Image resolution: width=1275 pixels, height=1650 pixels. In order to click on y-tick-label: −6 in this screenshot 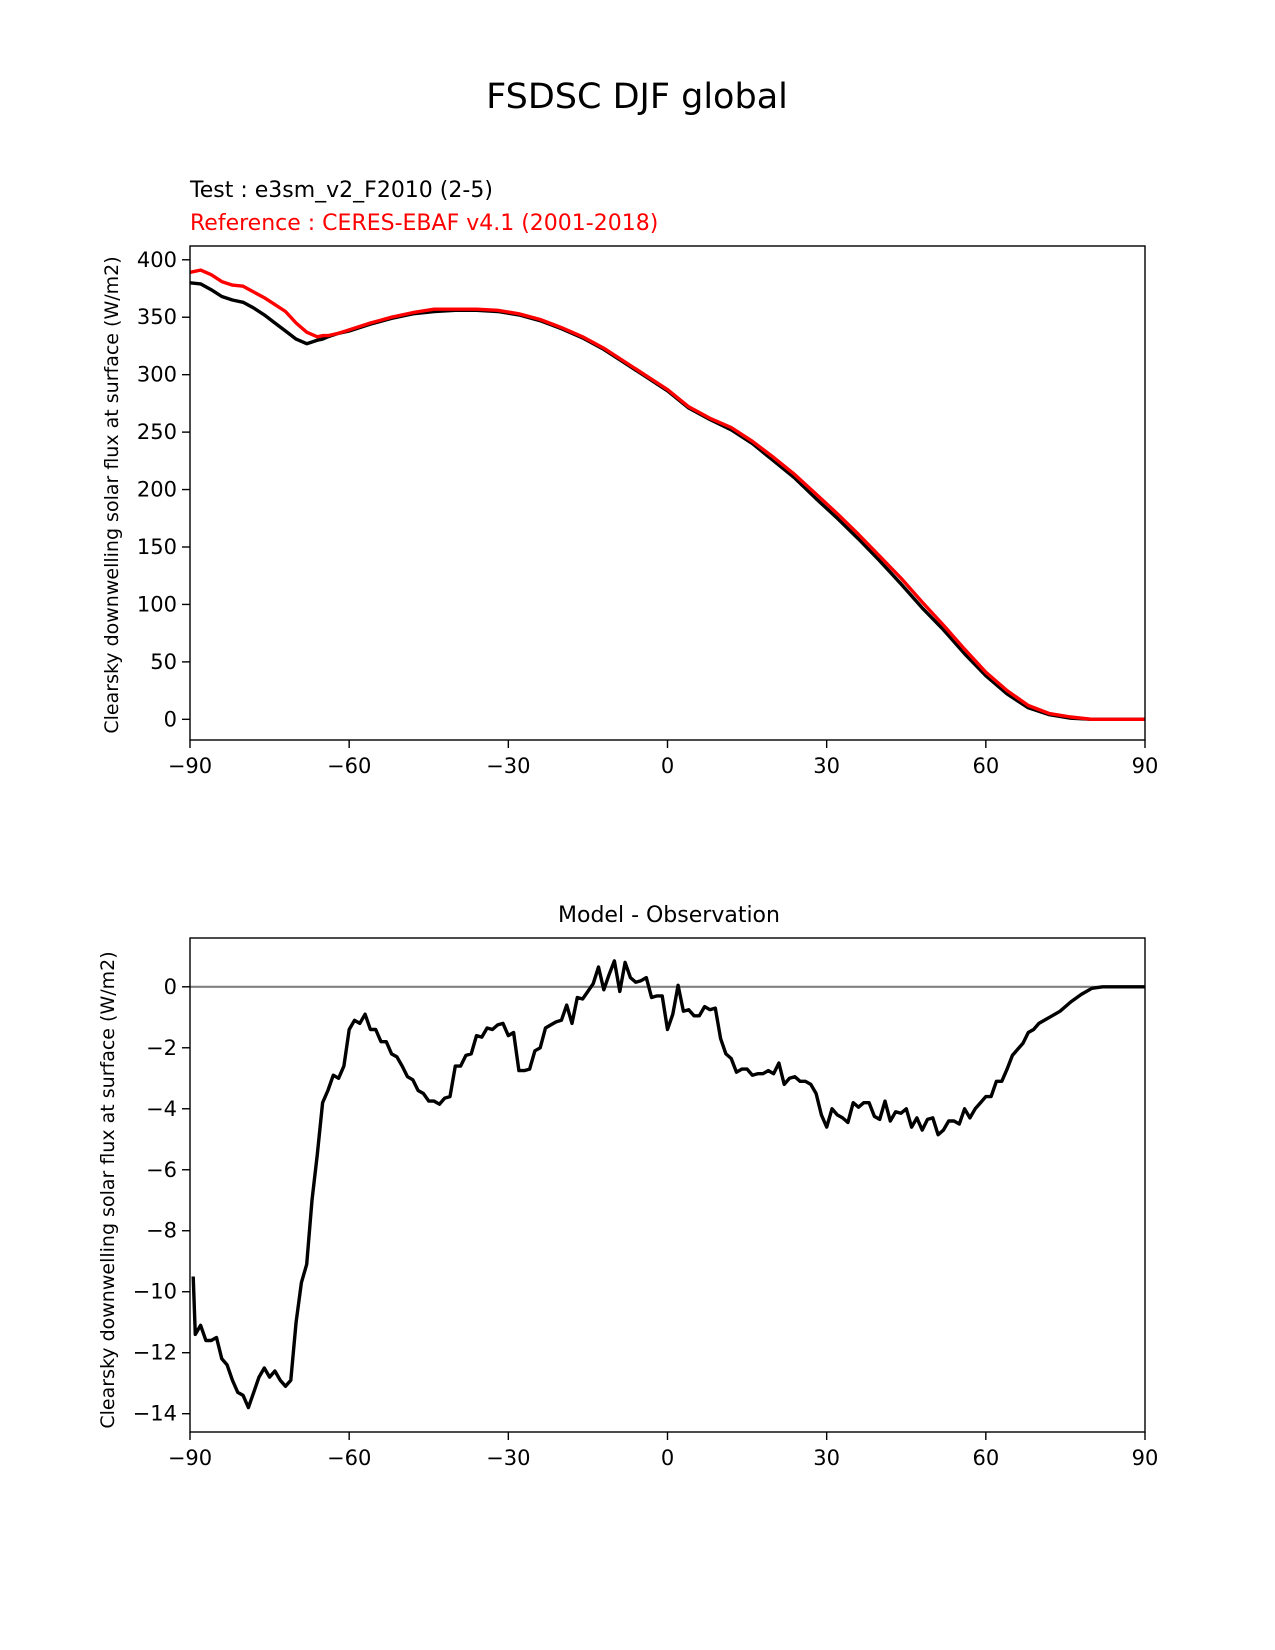, I will do `click(161, 1170)`.